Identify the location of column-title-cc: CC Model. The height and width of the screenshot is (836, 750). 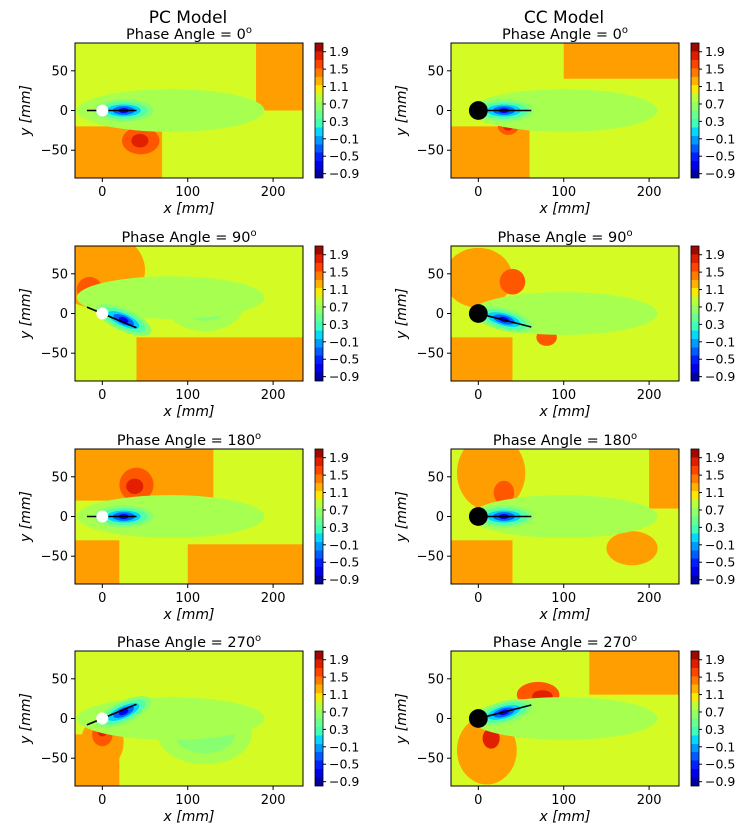
(564, 18).